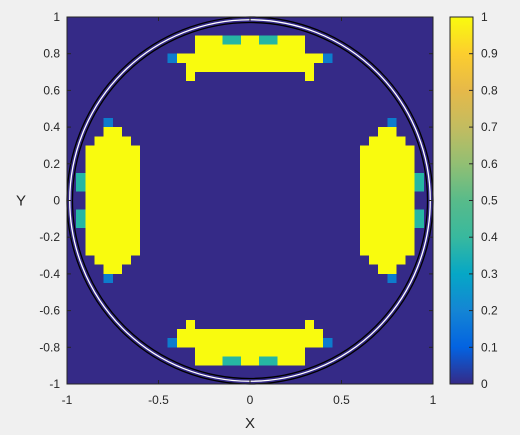 The image size is (520, 435). Describe the element at coordinates (433, 400) in the screenshot. I see `x-tick-label: 1` at that location.